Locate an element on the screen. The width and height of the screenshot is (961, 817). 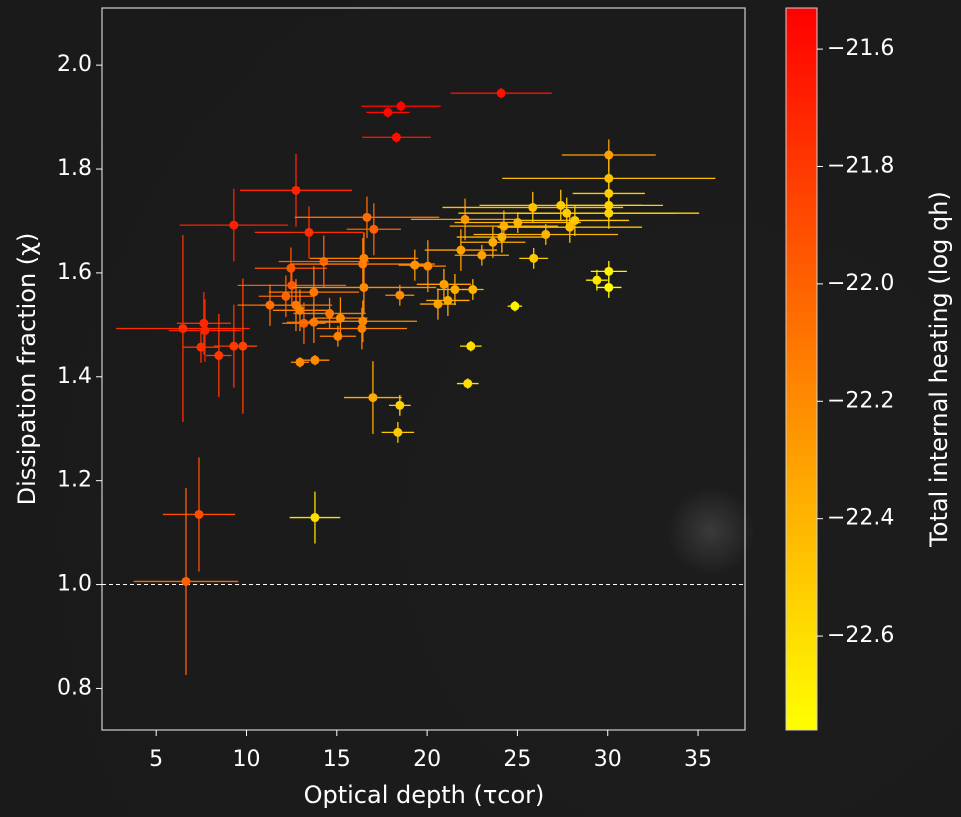
x-axis-label: Optical depth (τcor) is located at coordinates (424, 795).